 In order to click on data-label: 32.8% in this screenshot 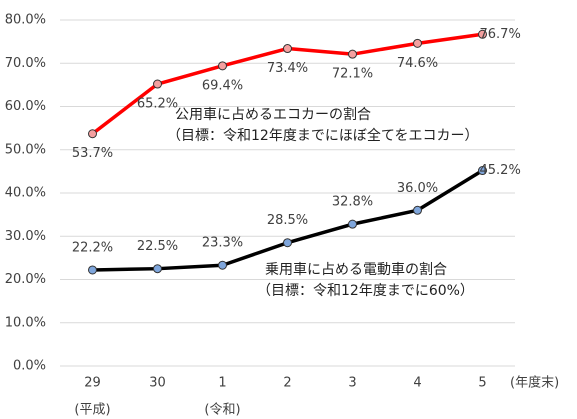, I will do `click(352, 202)`.